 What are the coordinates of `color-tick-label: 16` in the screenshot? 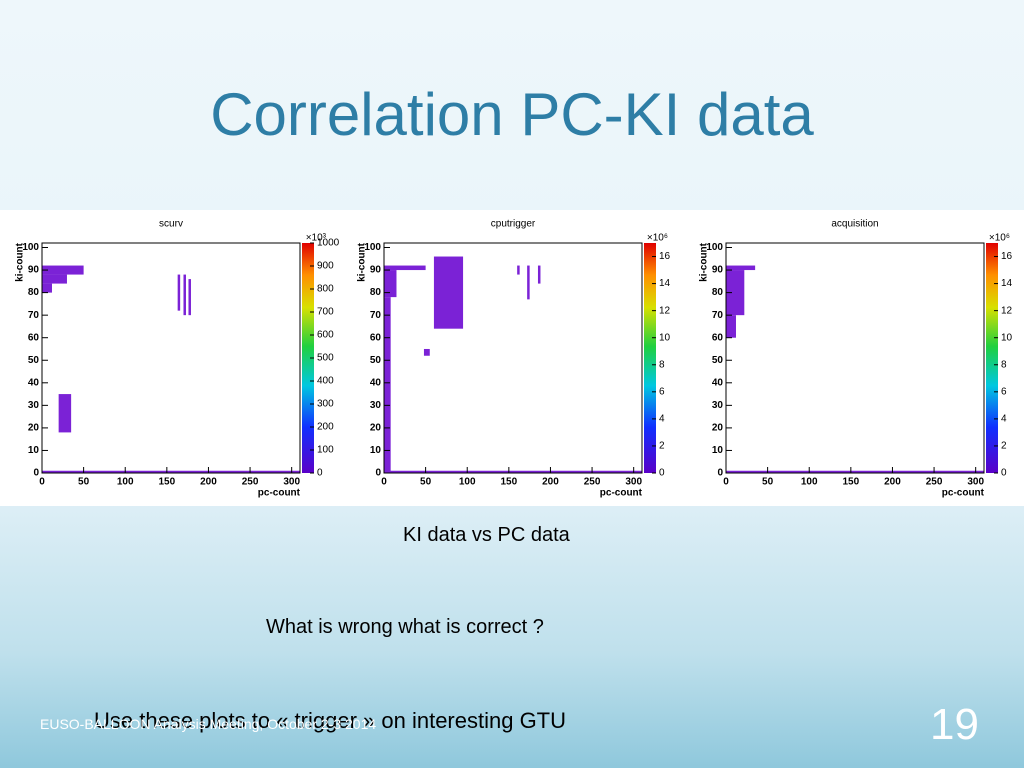 It's located at (1007, 256).